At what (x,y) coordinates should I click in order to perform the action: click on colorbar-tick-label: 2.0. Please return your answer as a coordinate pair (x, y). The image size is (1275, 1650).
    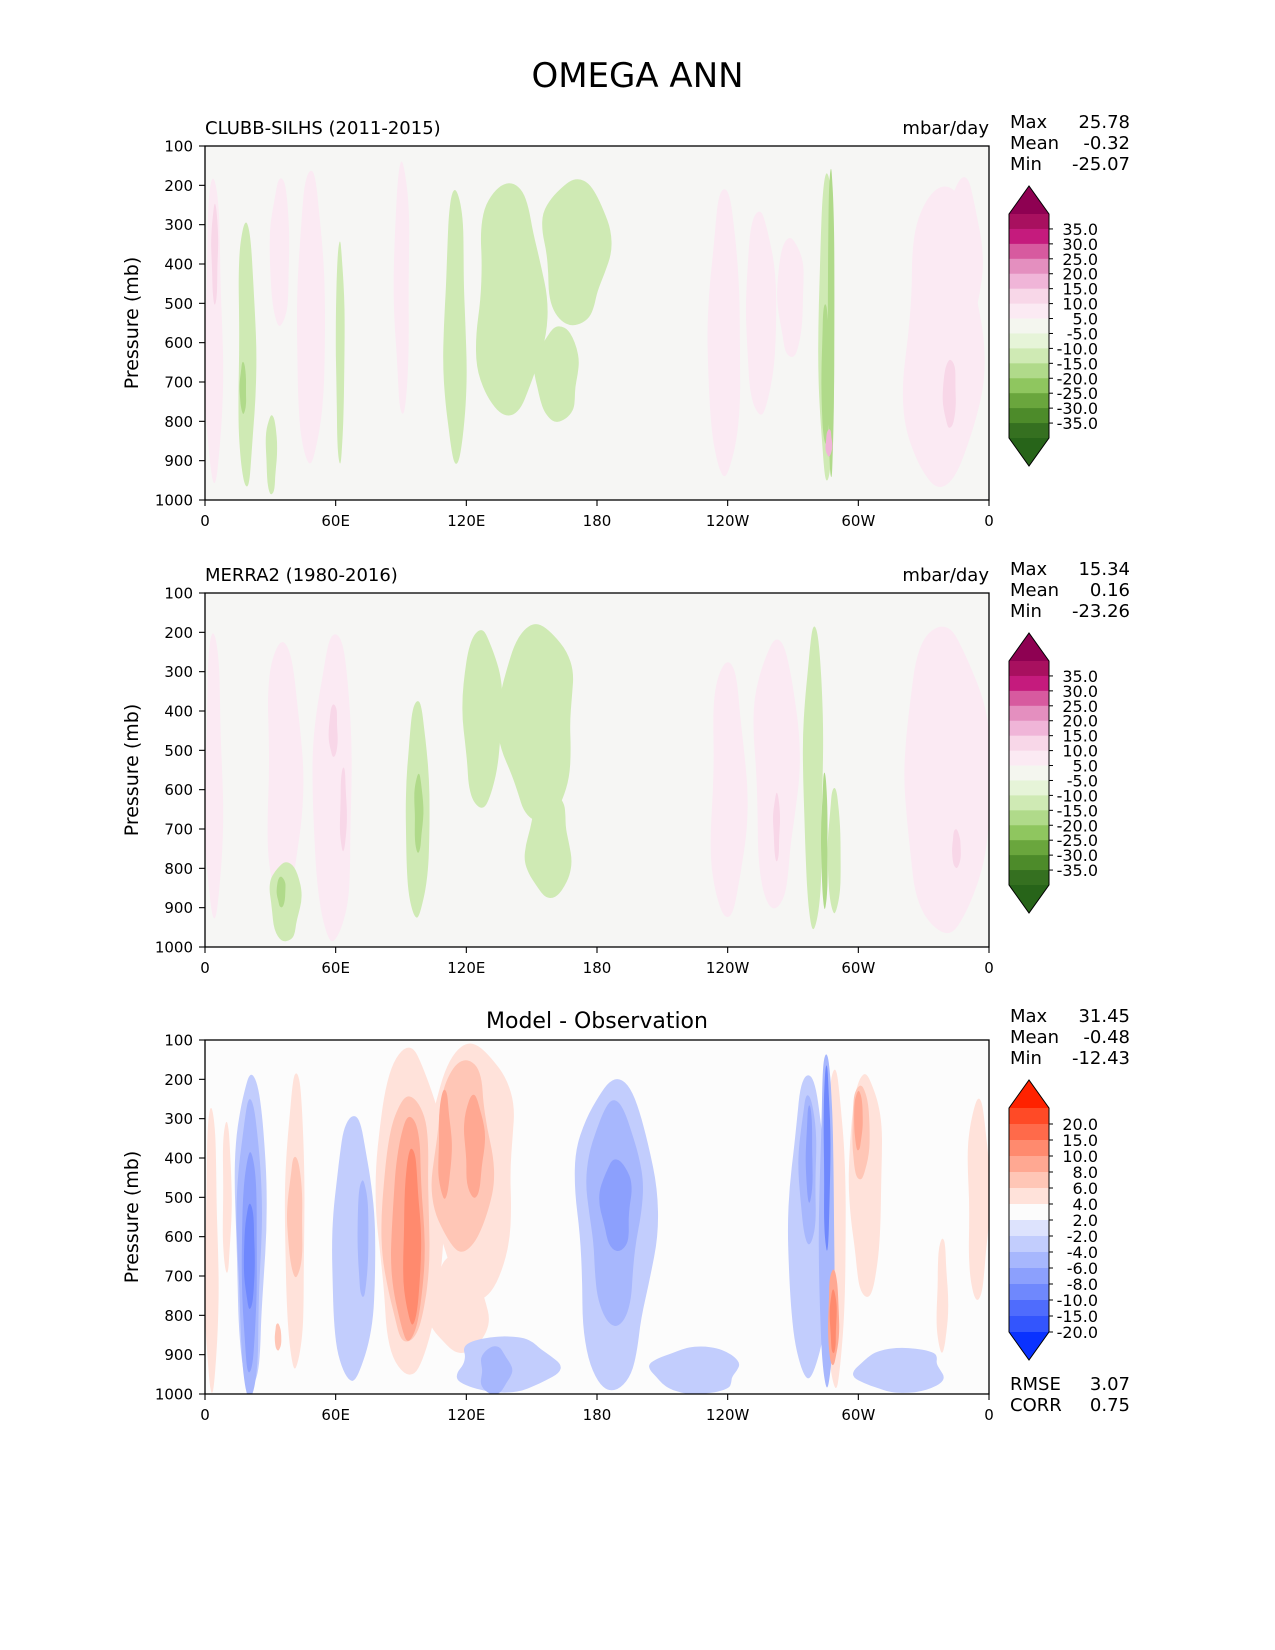
    Looking at the image, I should click on (1085, 1220).